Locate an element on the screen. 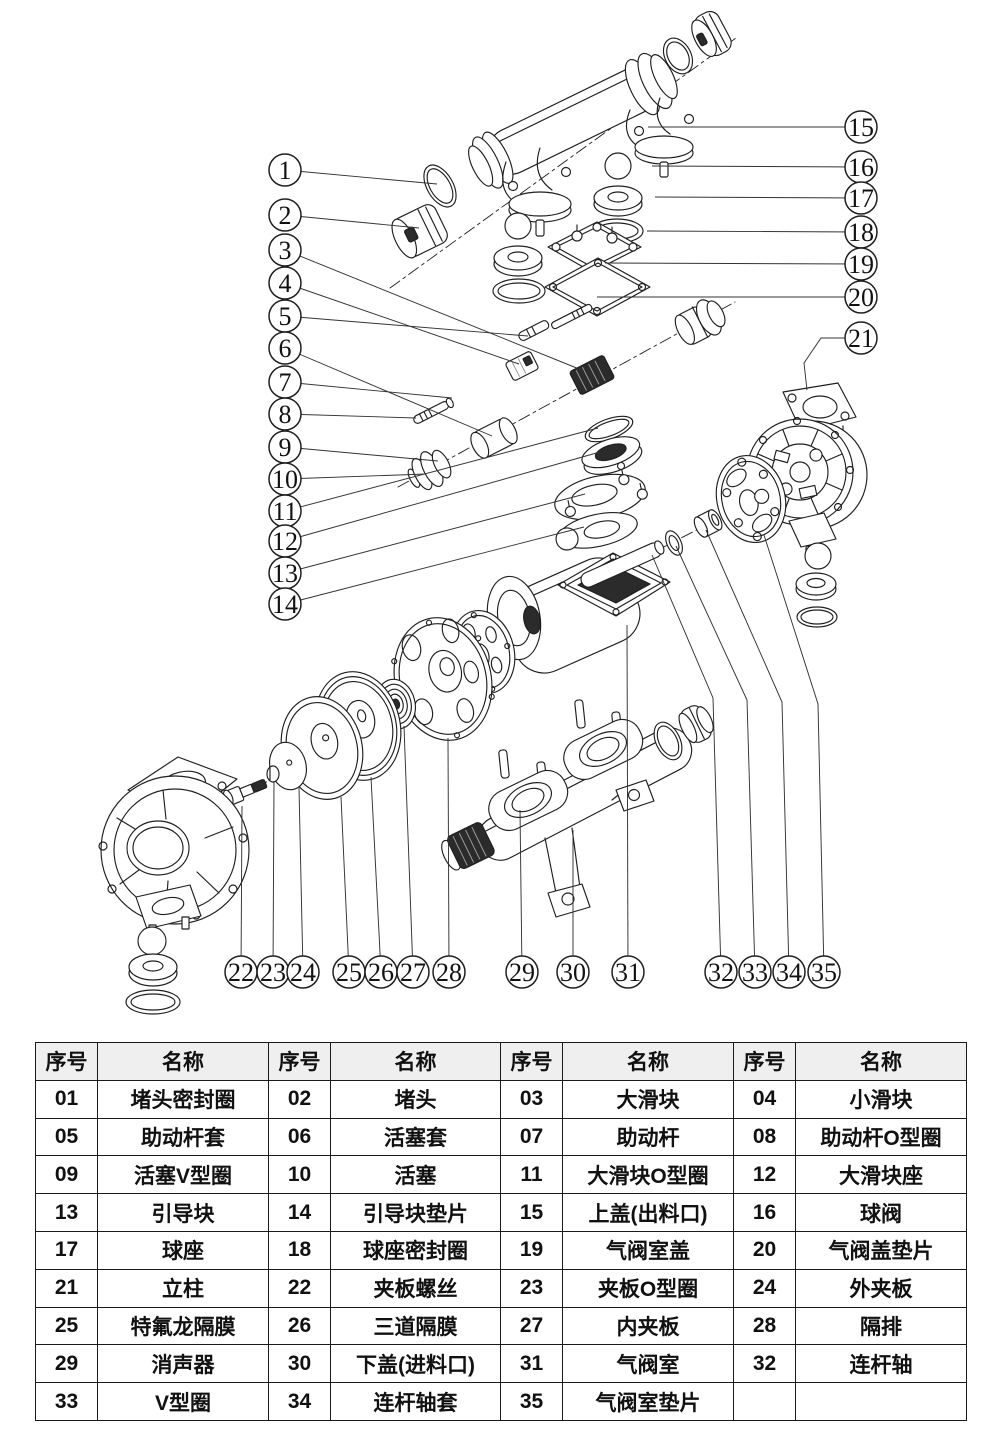  part-name-cell: 堵头密封圈 is located at coordinates (183, 1099).